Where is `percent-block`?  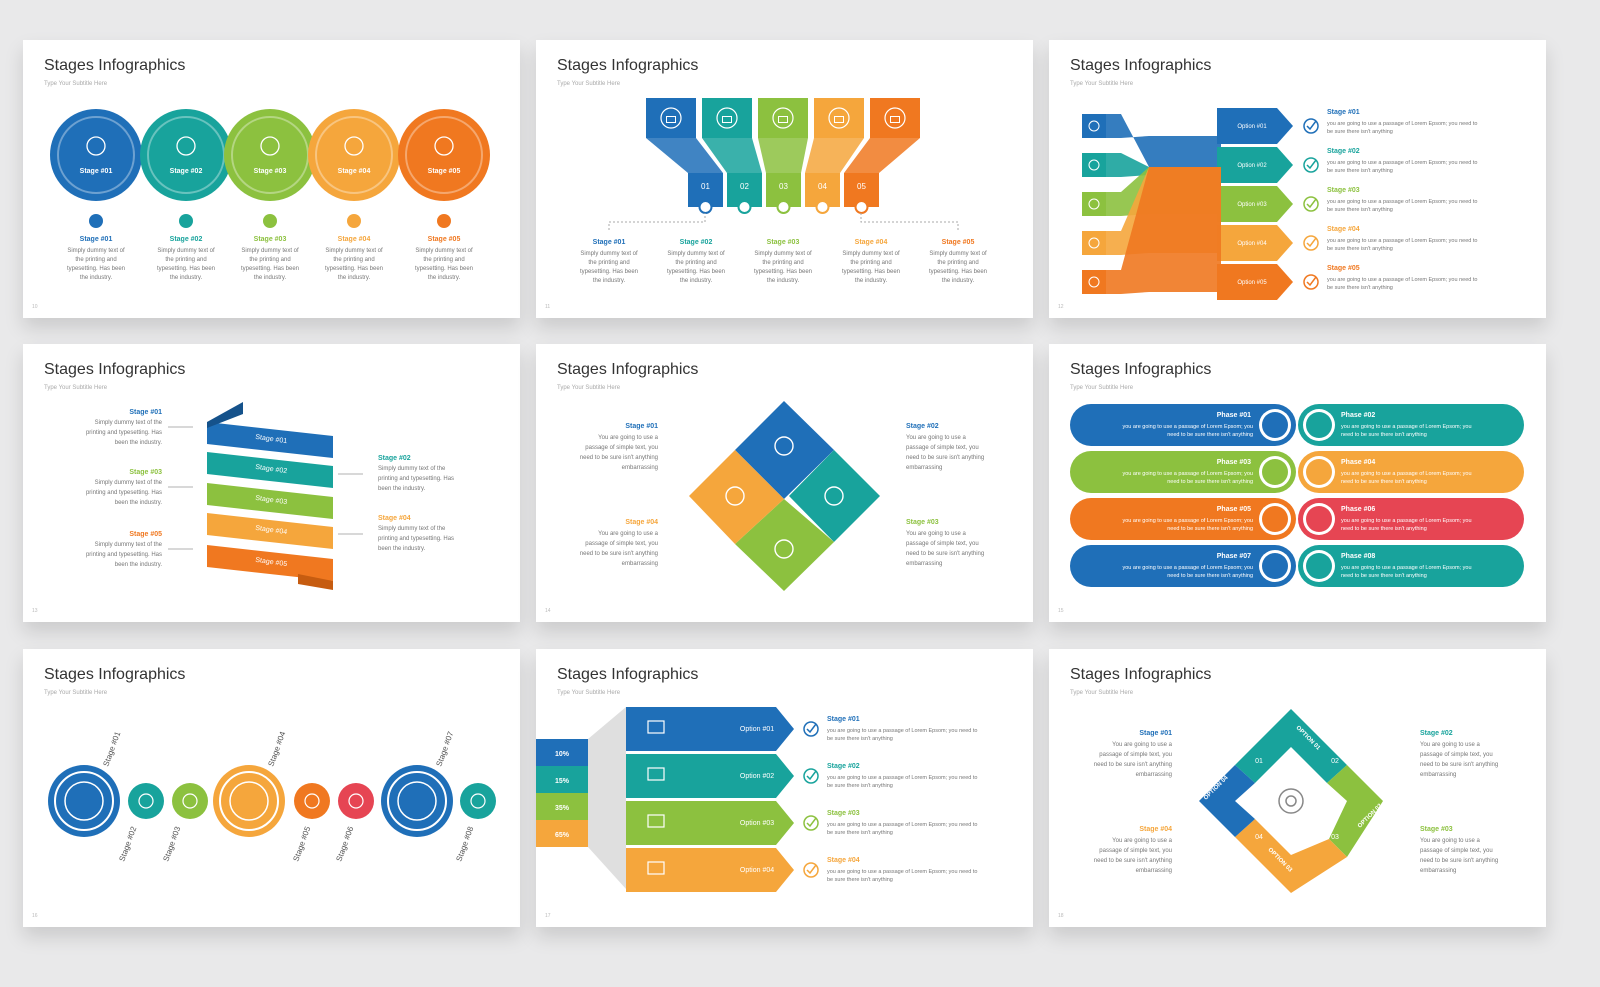 percent-block is located at coordinates (562, 833).